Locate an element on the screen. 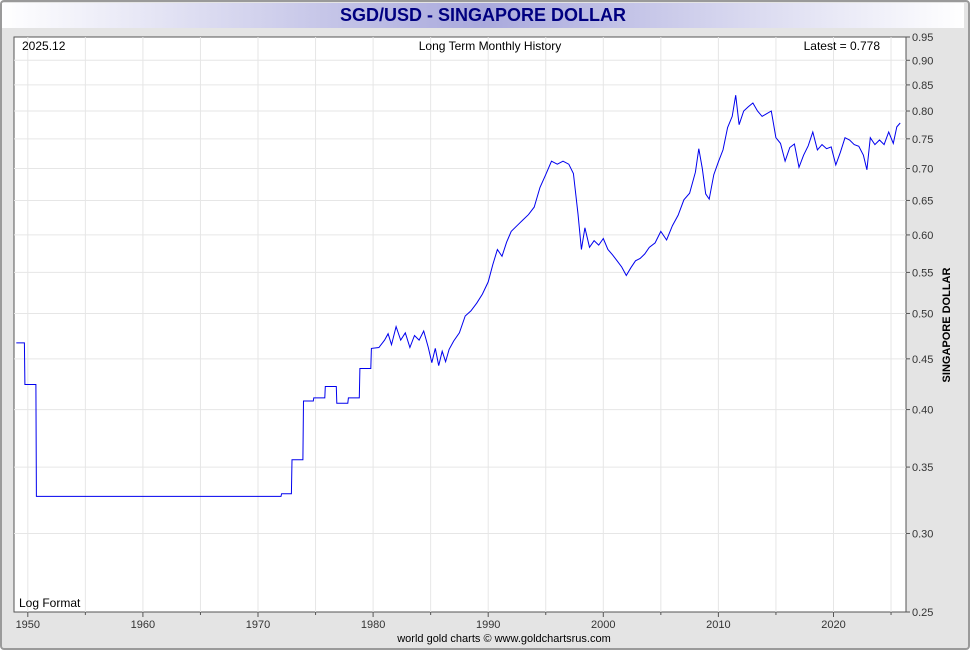 Image resolution: width=970 pixels, height=650 pixels. y-tick-label: 0.90 is located at coordinates (922, 61).